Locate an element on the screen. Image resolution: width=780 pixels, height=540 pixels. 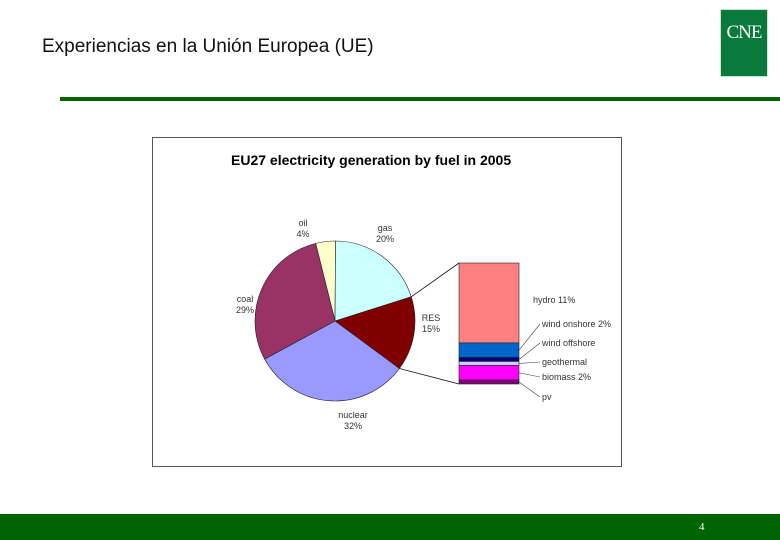
pie-label-res: RES is located at coordinates (431, 318).